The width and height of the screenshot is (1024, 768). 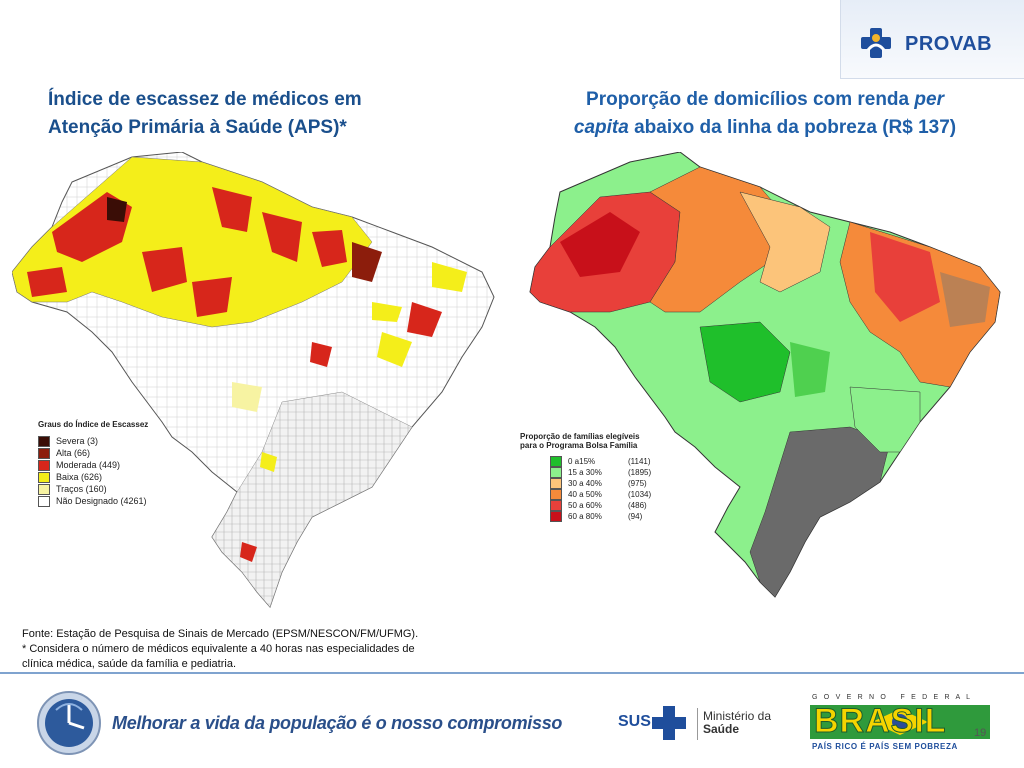 What do you see at coordinates (69, 723) in the screenshot?
I see `clock-logo-icon` at bounding box center [69, 723].